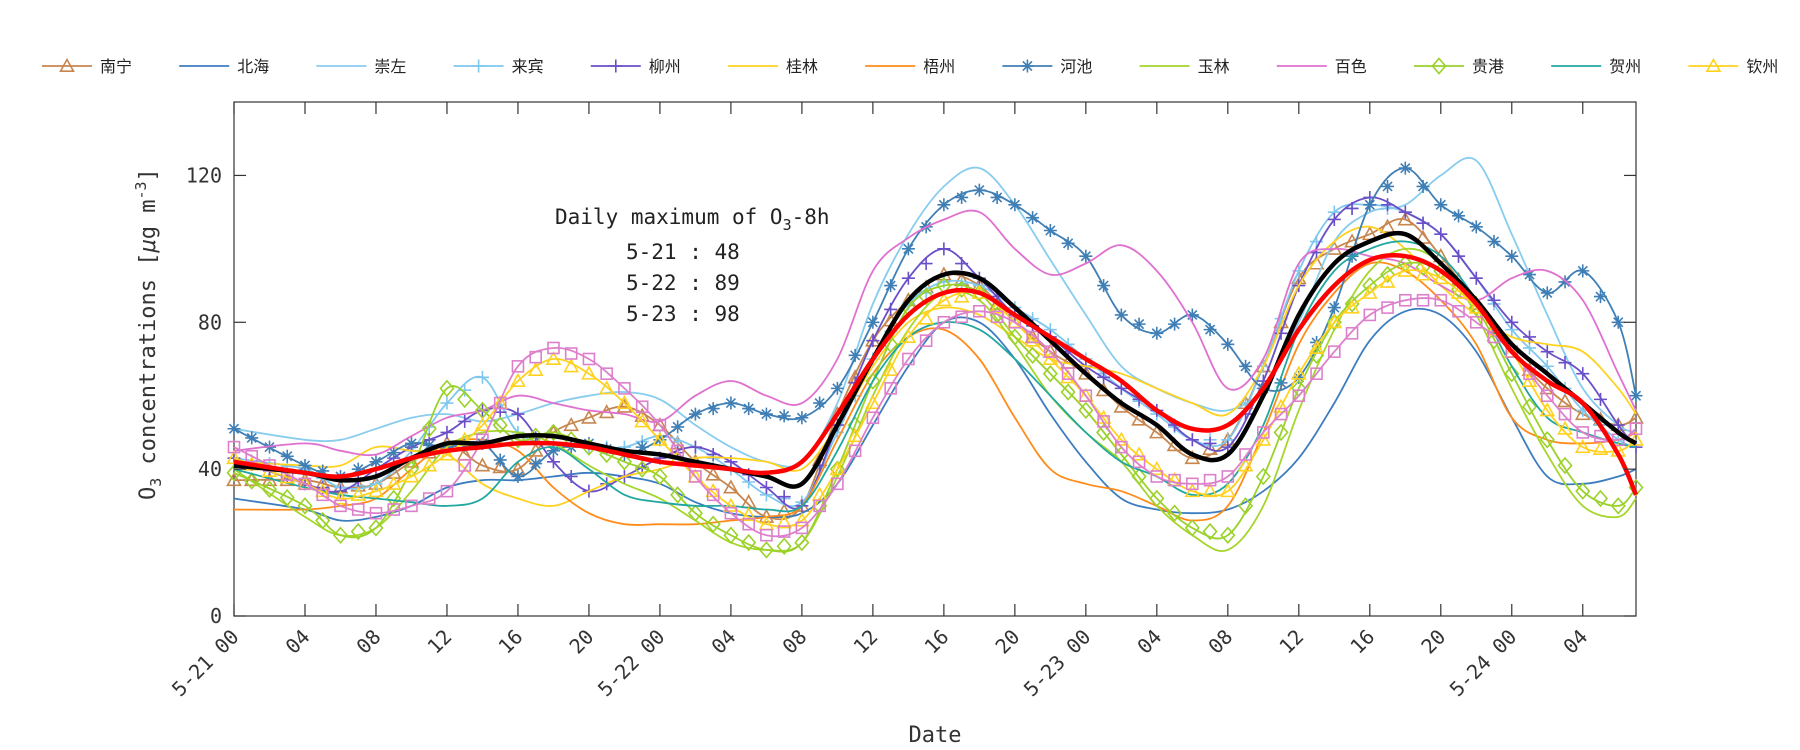 The height and width of the screenshot is (750, 1800). Describe the element at coordinates (216, 616) in the screenshot. I see `y-tick-label: 0` at that location.